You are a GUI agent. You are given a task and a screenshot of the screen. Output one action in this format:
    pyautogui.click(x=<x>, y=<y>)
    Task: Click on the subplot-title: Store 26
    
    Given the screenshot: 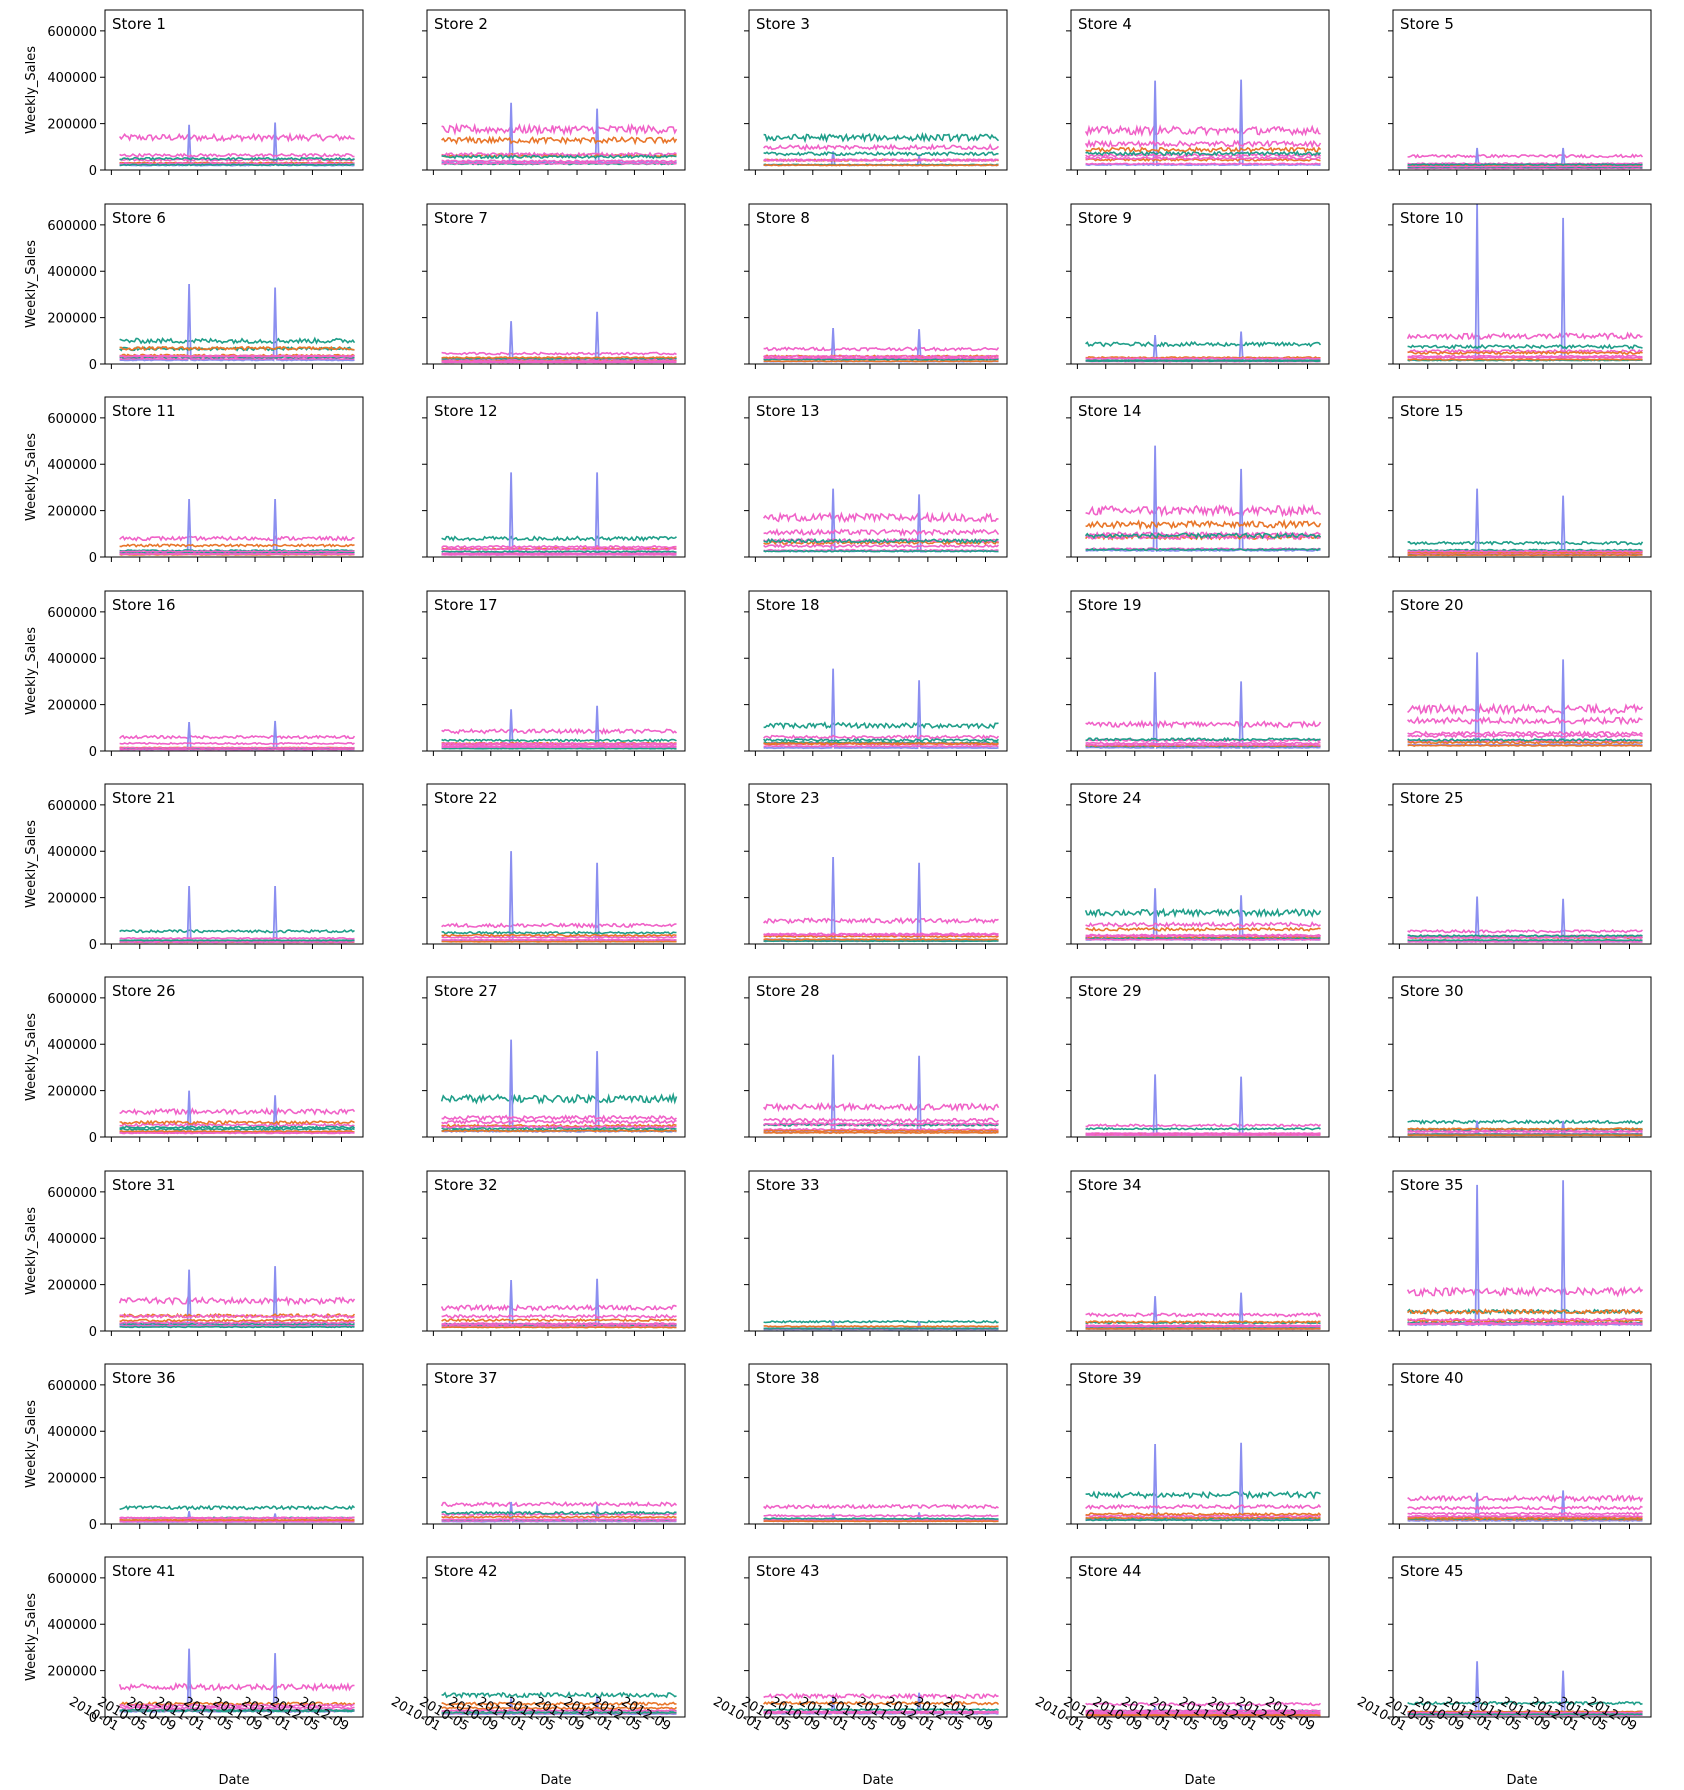 What is the action you would take?
    pyautogui.click(x=144, y=991)
    